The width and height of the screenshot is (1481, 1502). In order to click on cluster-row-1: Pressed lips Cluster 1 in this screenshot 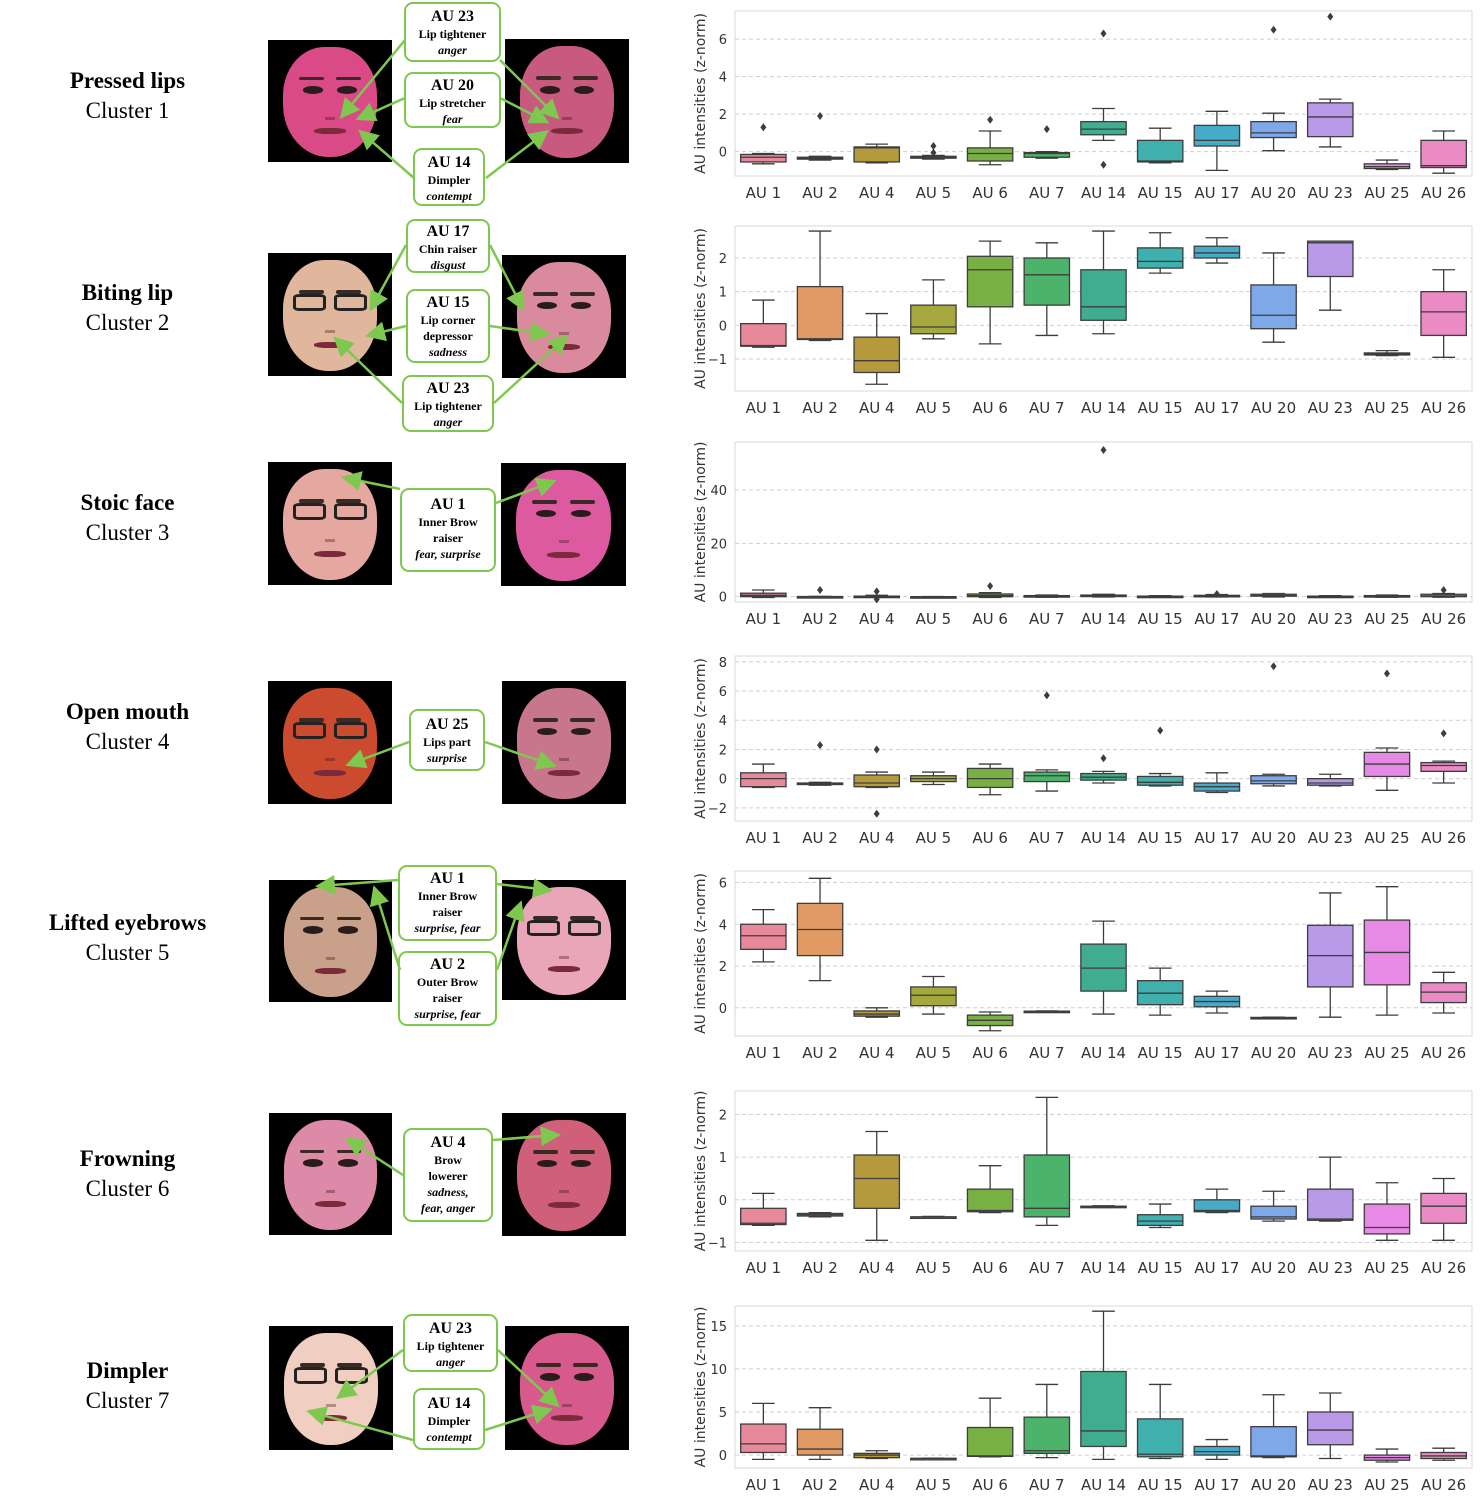, I will do `click(740, 107)`.